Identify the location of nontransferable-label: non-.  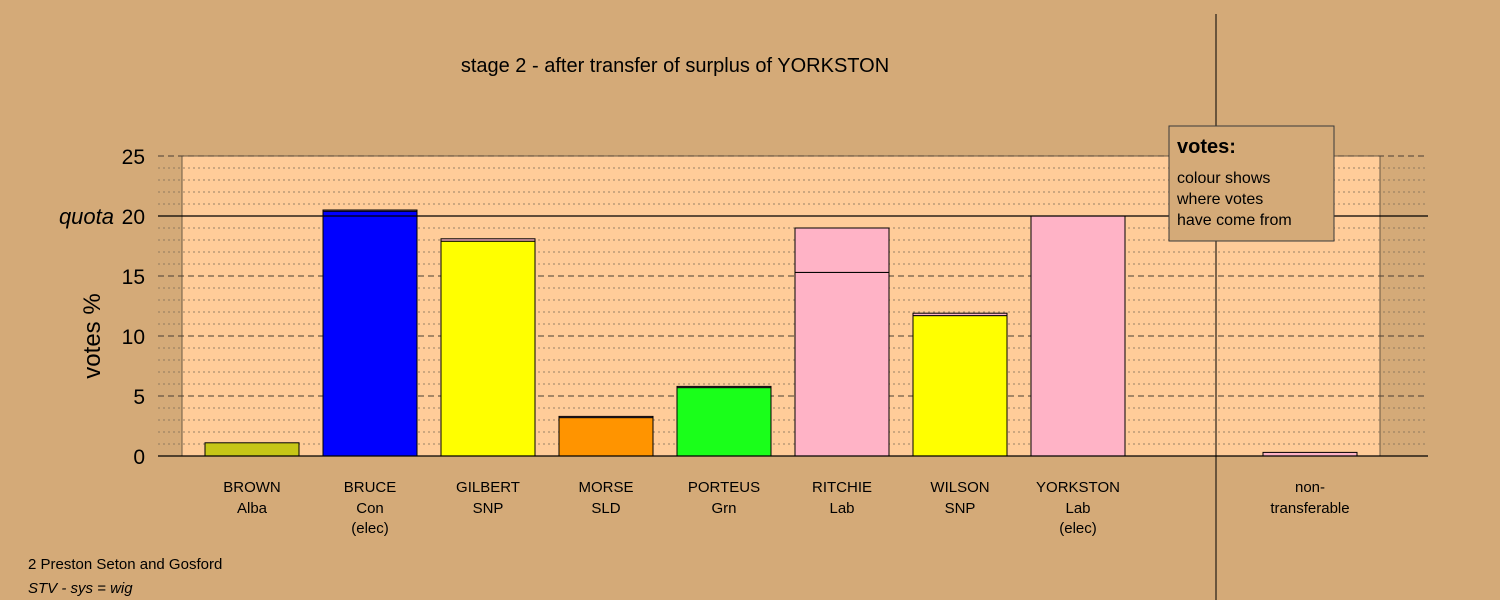
(1310, 487).